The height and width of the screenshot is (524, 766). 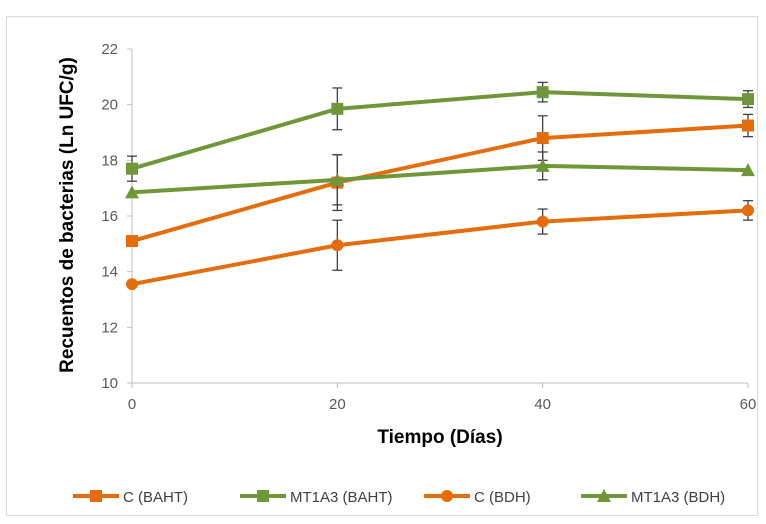 What do you see at coordinates (337, 404) in the screenshot?
I see `x-tick-label: 20` at bounding box center [337, 404].